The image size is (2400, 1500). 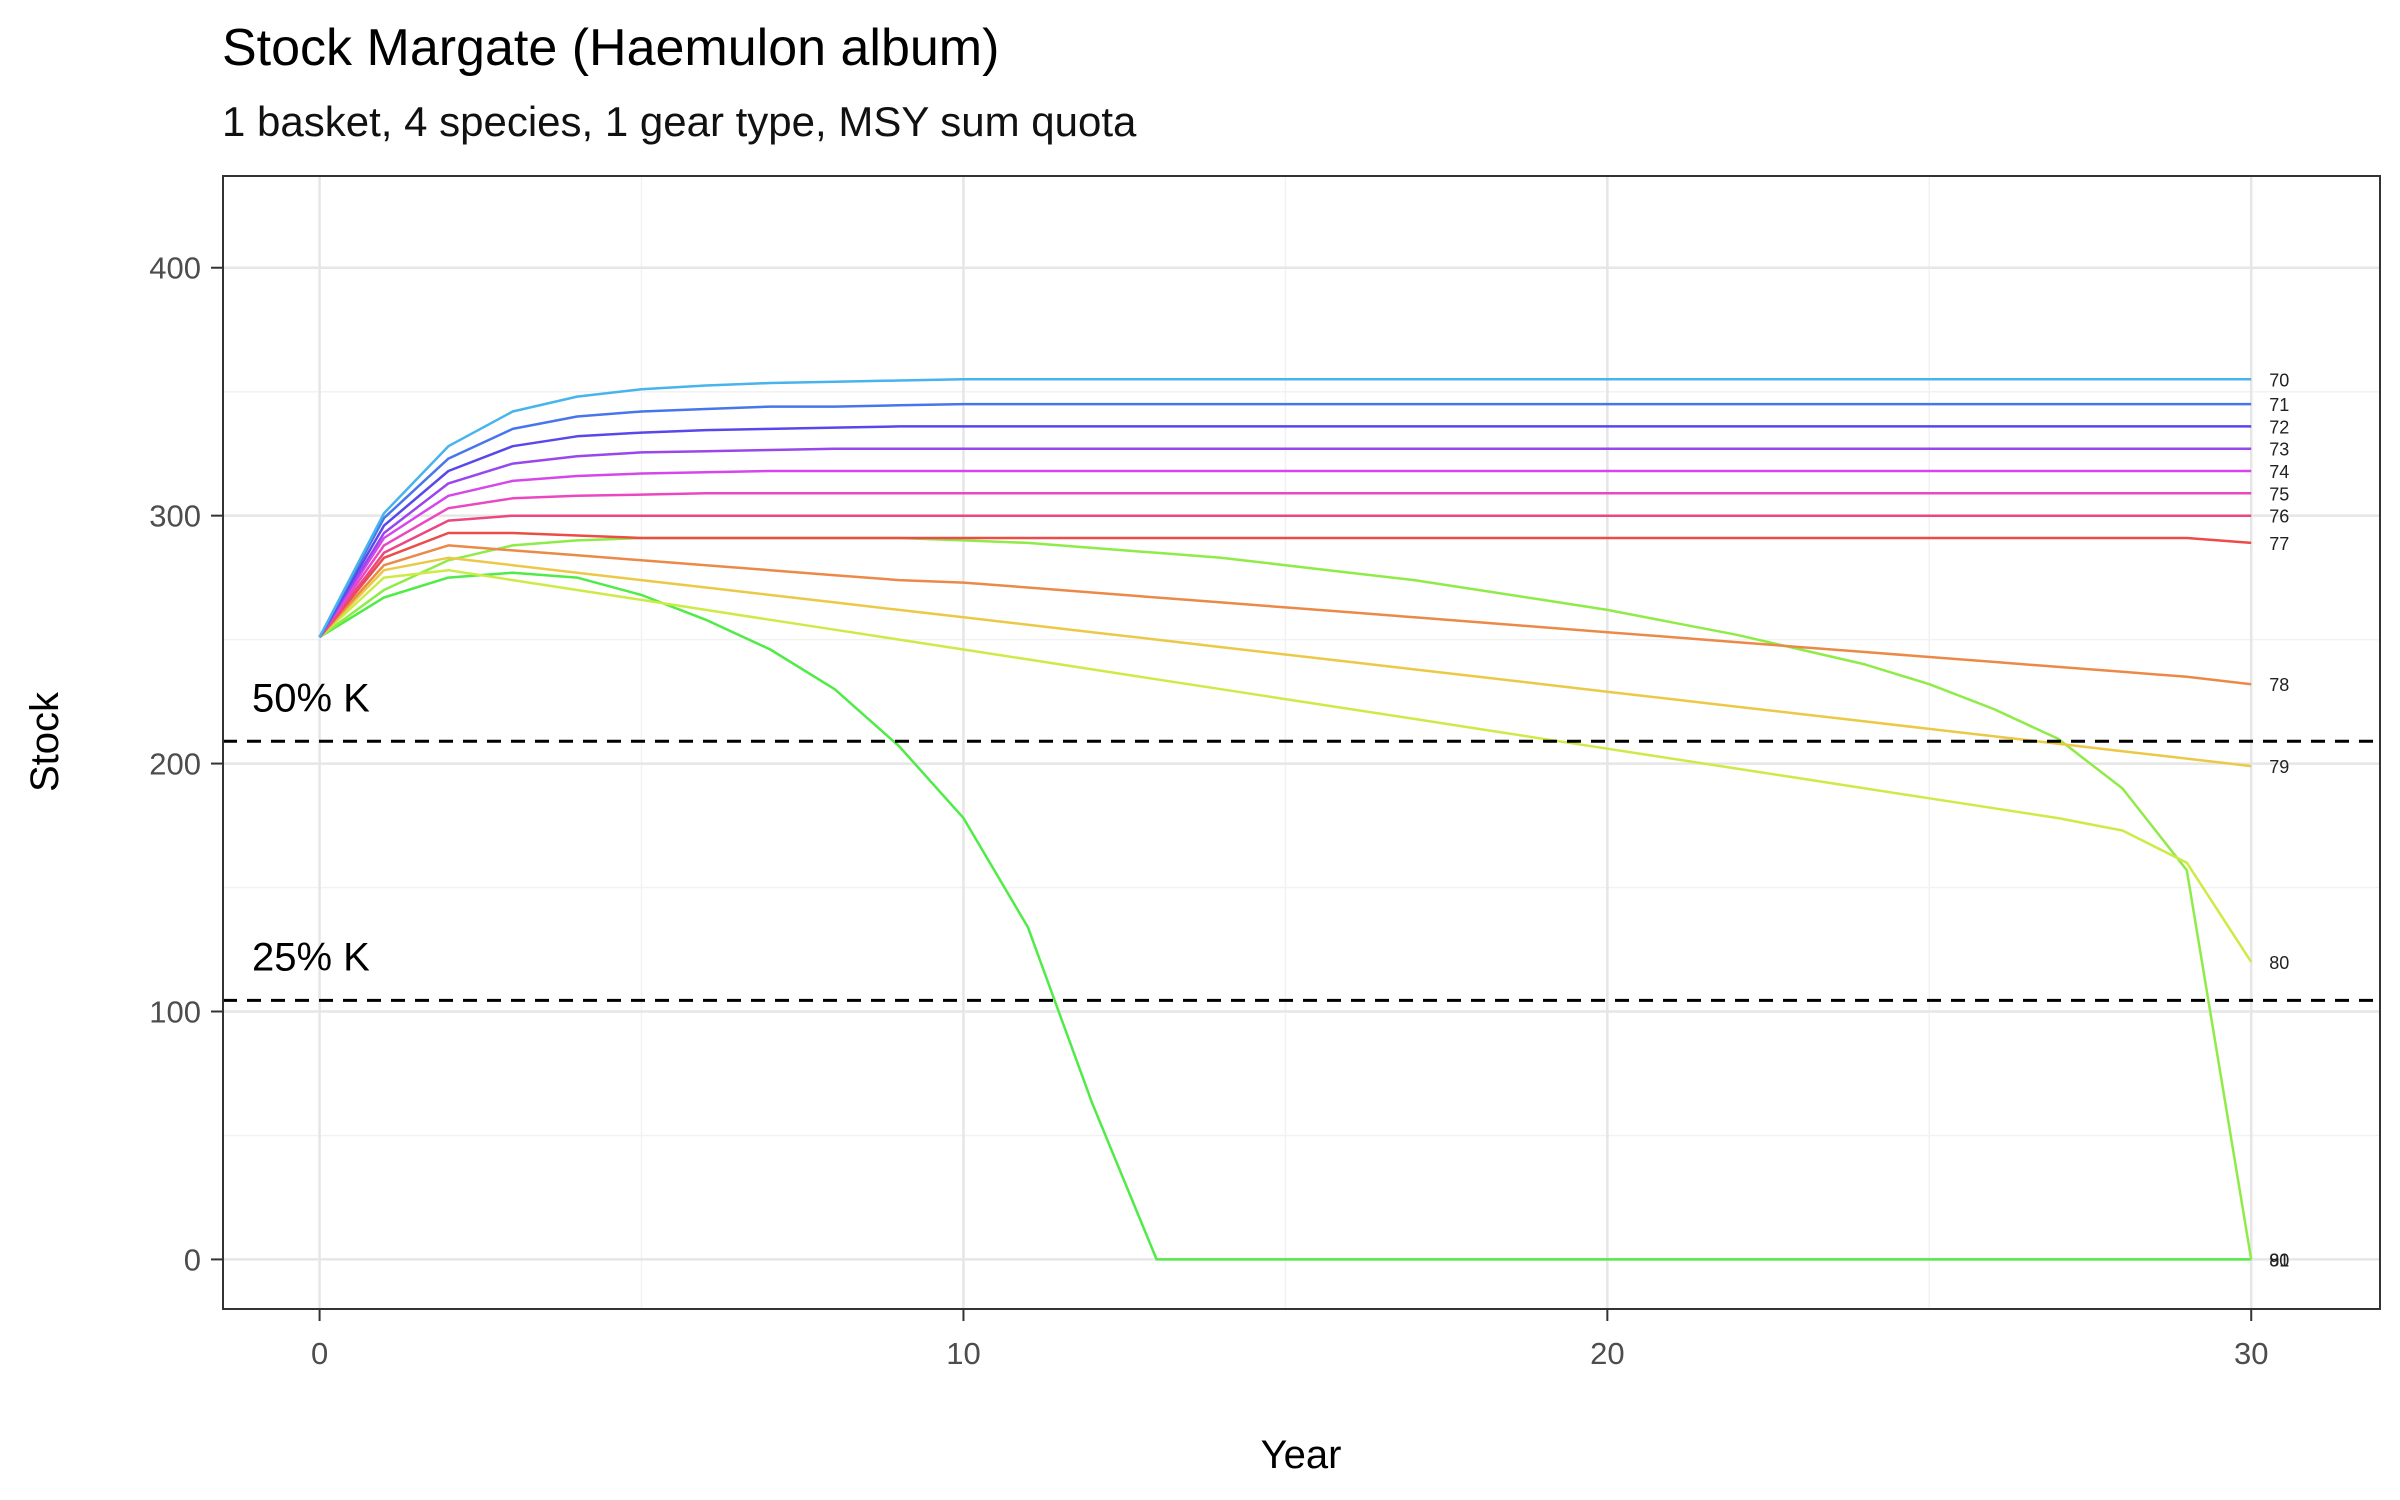 I want to click on end-label-70: 70, so click(x=2279, y=380).